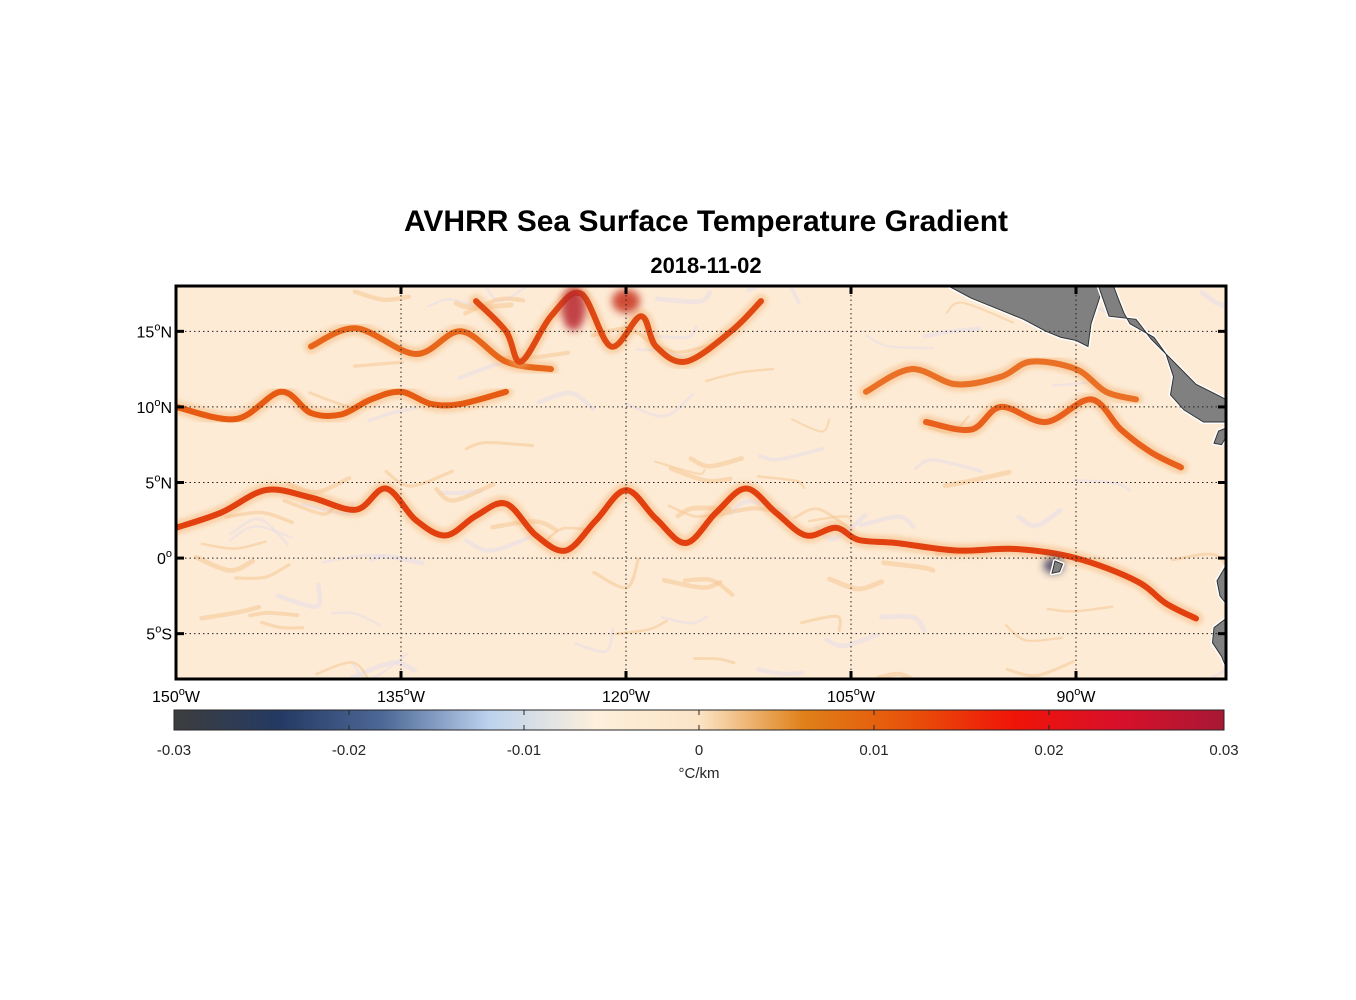 This screenshot has width=1356, height=1000. I want to click on upper-front-b, so click(1001, 380).